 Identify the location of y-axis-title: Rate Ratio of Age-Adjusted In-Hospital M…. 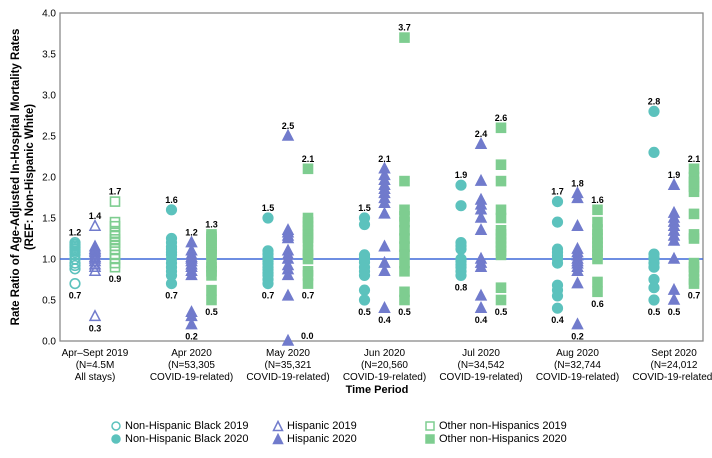
(24, 183).